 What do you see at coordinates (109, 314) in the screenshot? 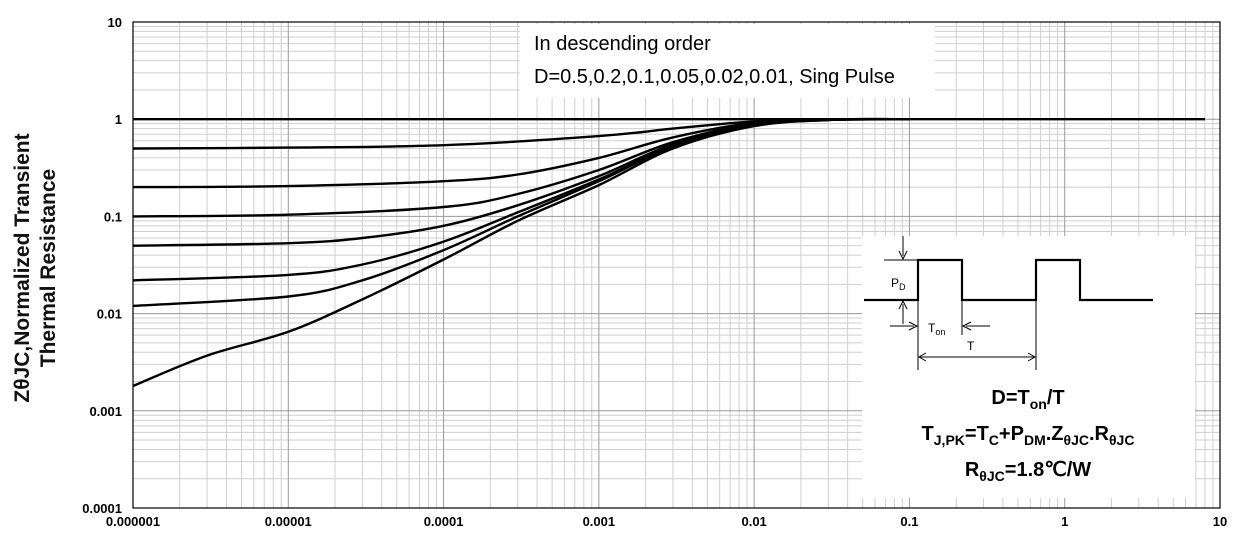
I see `y-tick-label: 0.01` at bounding box center [109, 314].